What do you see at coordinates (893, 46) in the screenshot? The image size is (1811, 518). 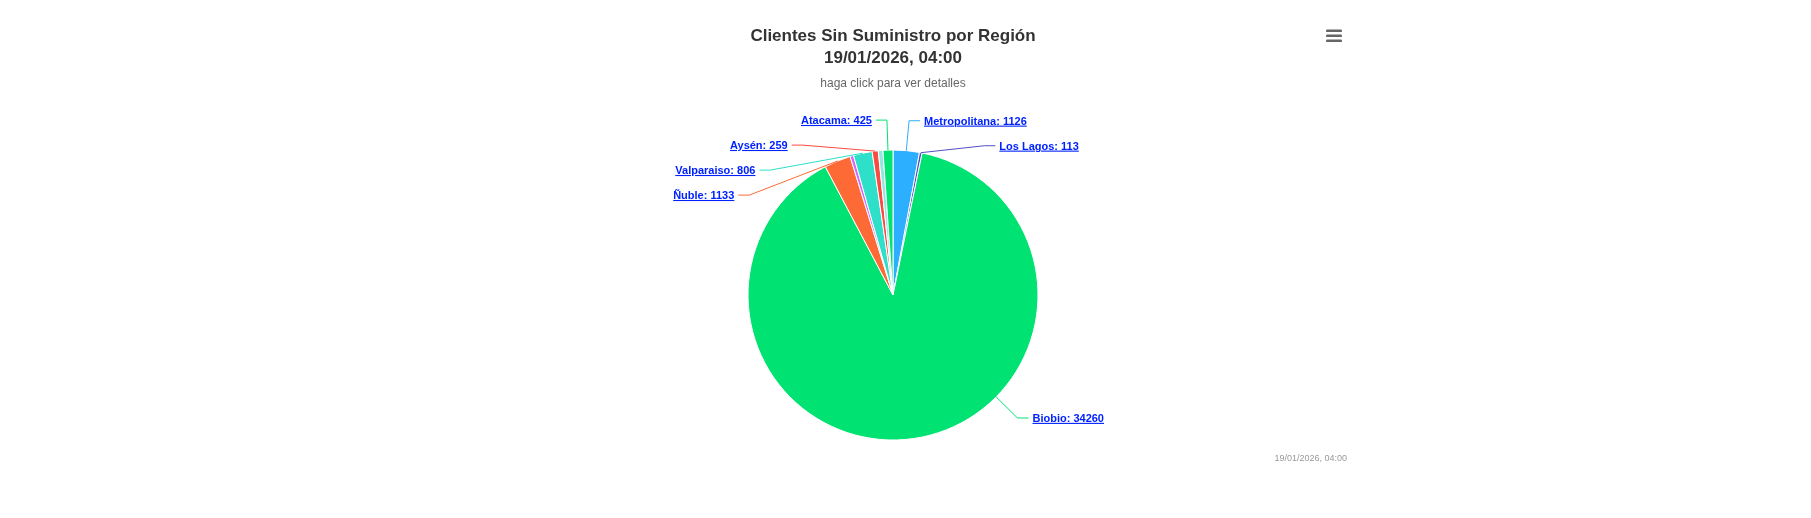 I see `chart-title: Clientes Sin Suministro por Región 19/01/2026, 04:00` at bounding box center [893, 46].